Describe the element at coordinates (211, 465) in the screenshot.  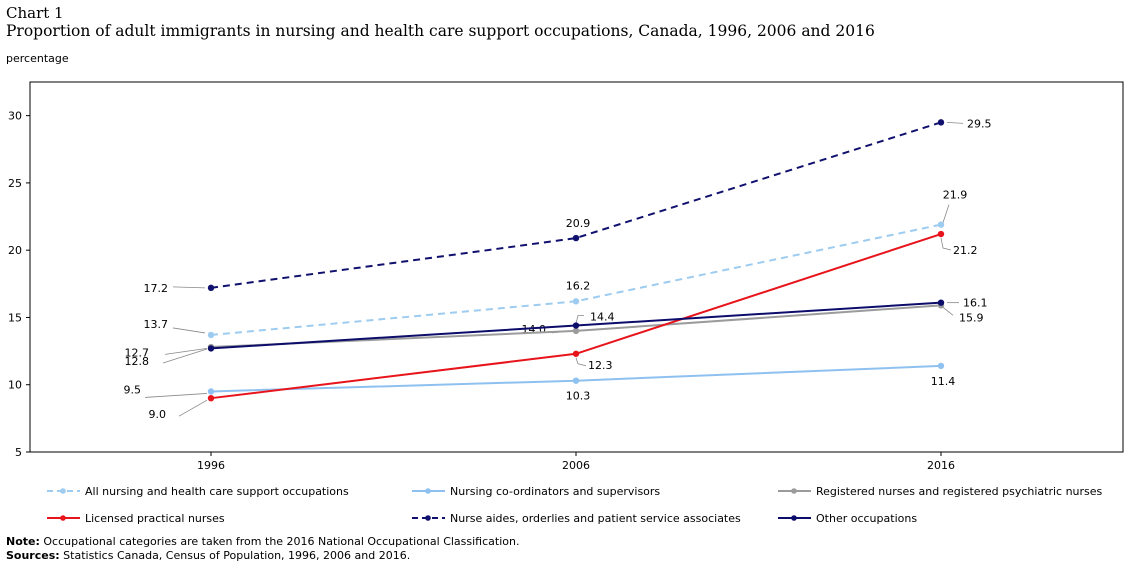
I see `x-tick-label: 1996` at that location.